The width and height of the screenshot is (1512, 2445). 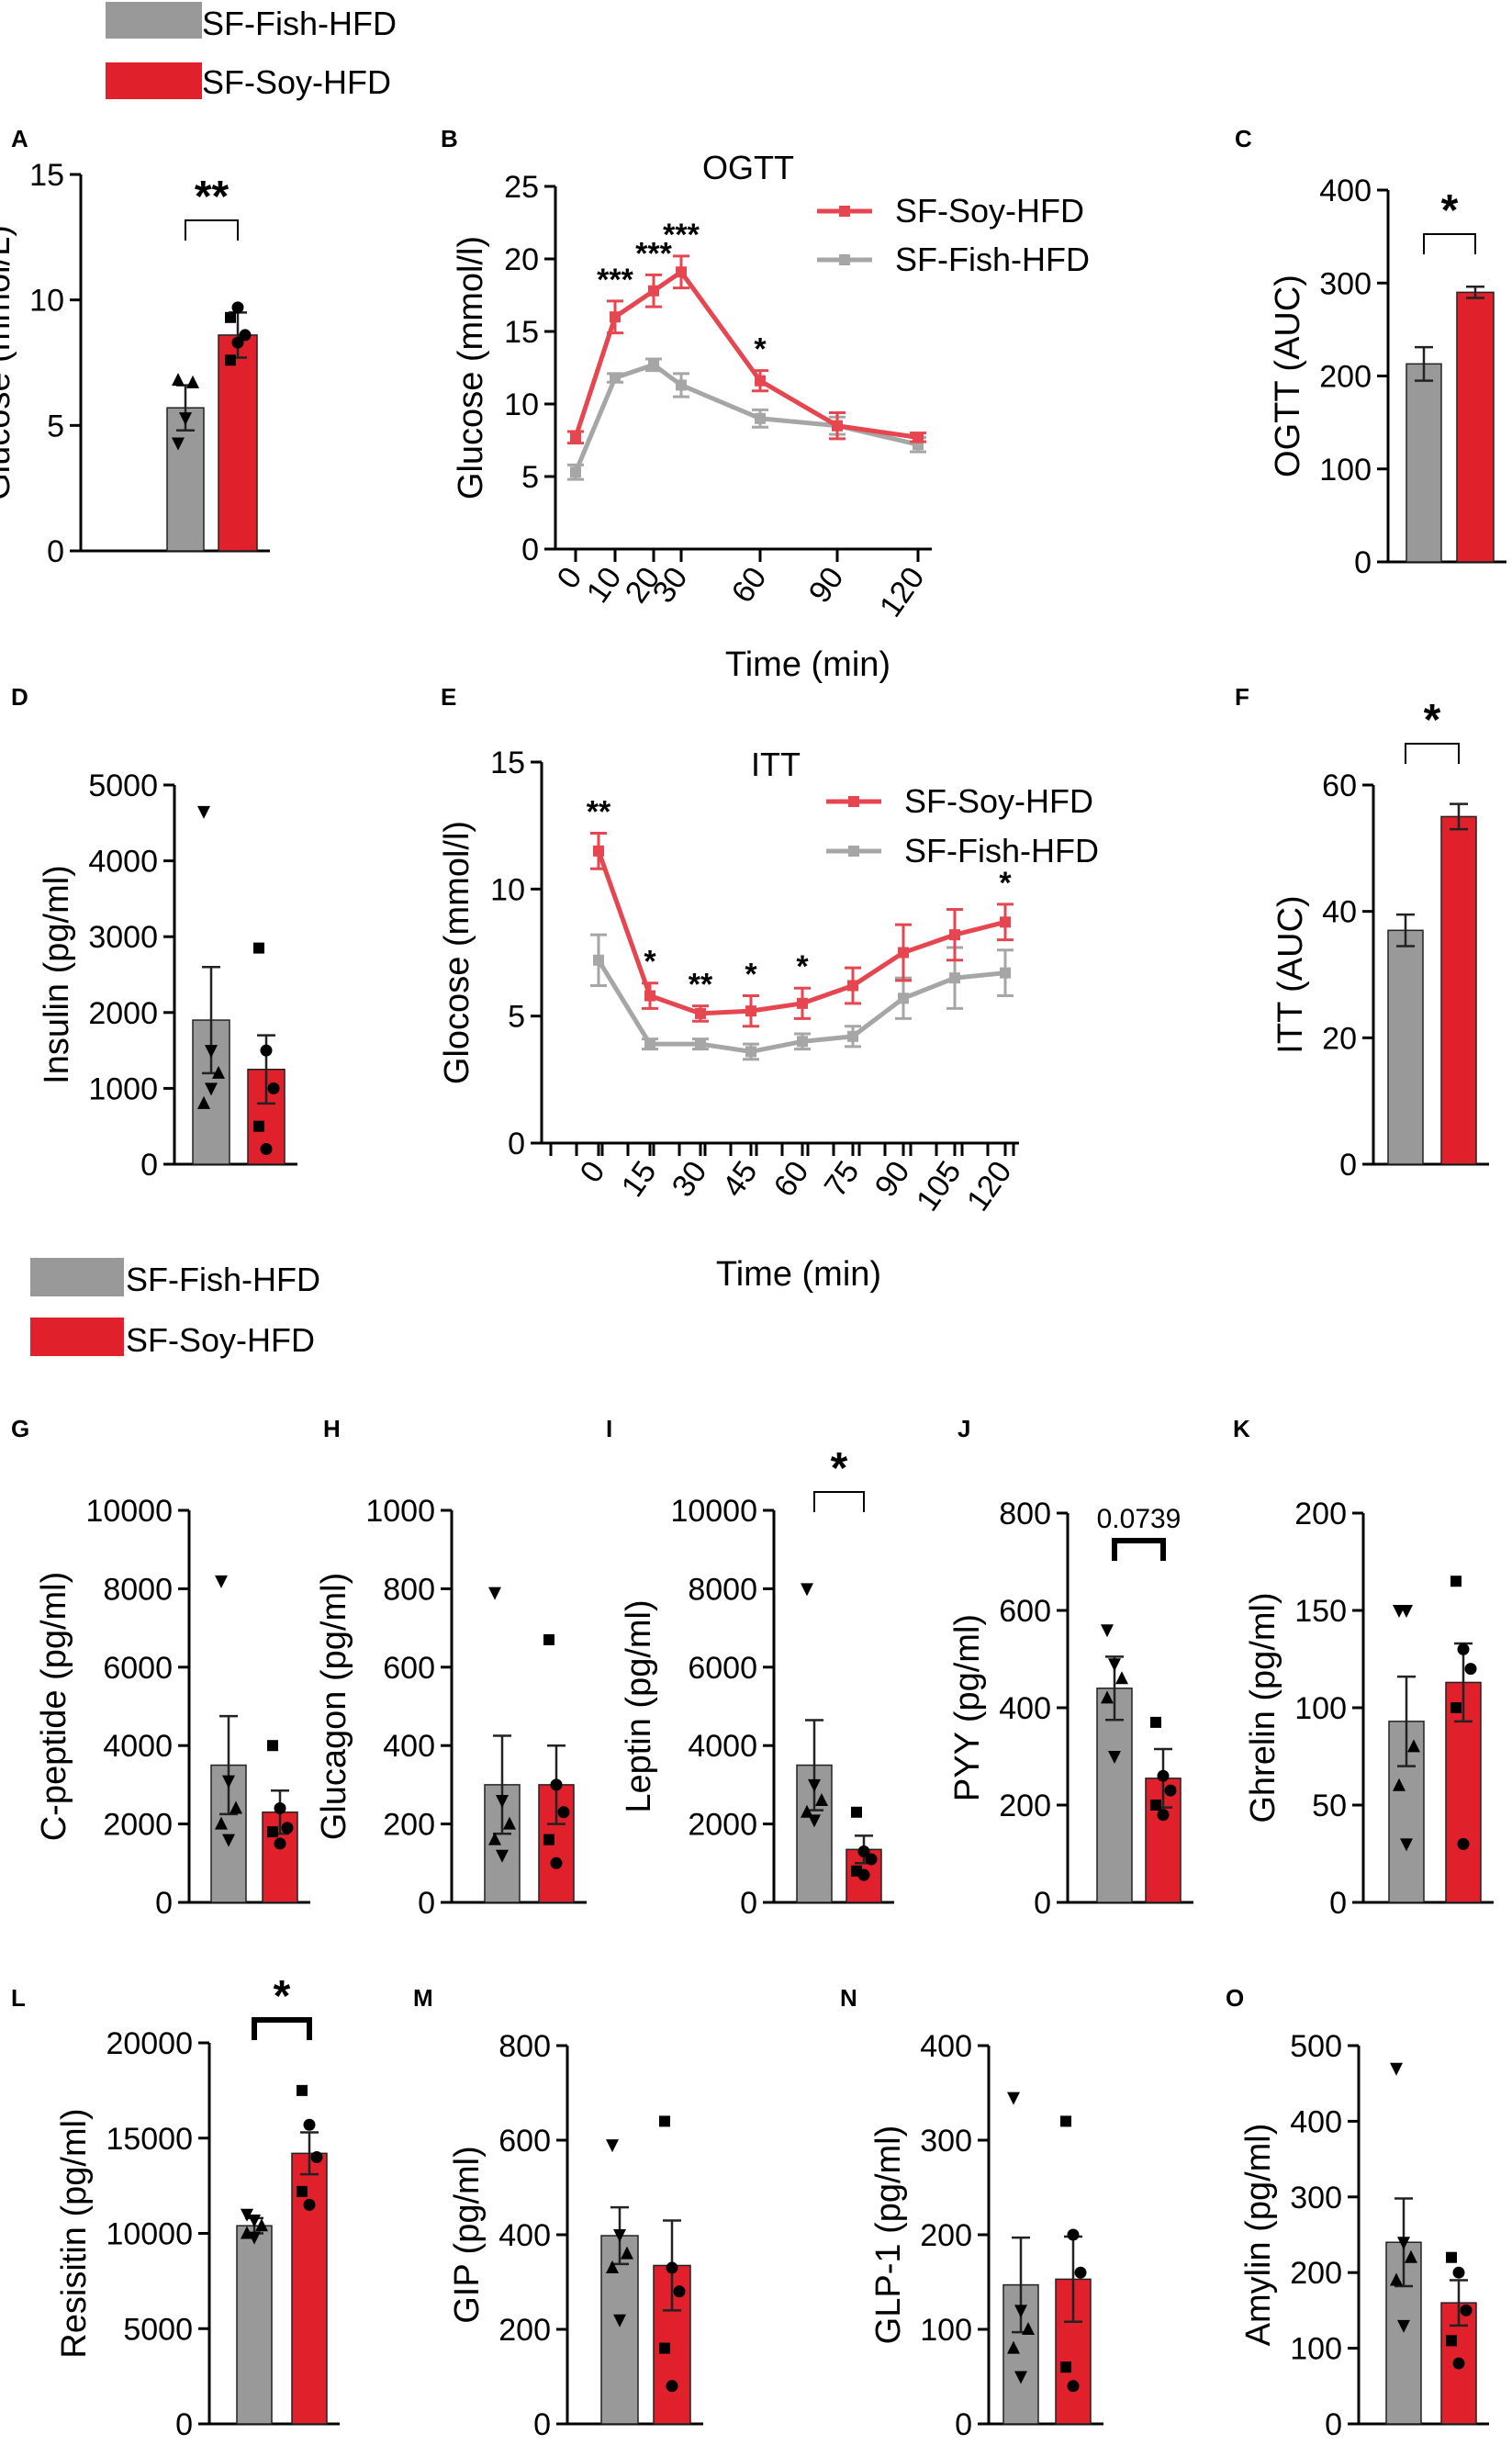 What do you see at coordinates (149, 2139) in the screenshot?
I see `y-tick-label: 15000` at bounding box center [149, 2139].